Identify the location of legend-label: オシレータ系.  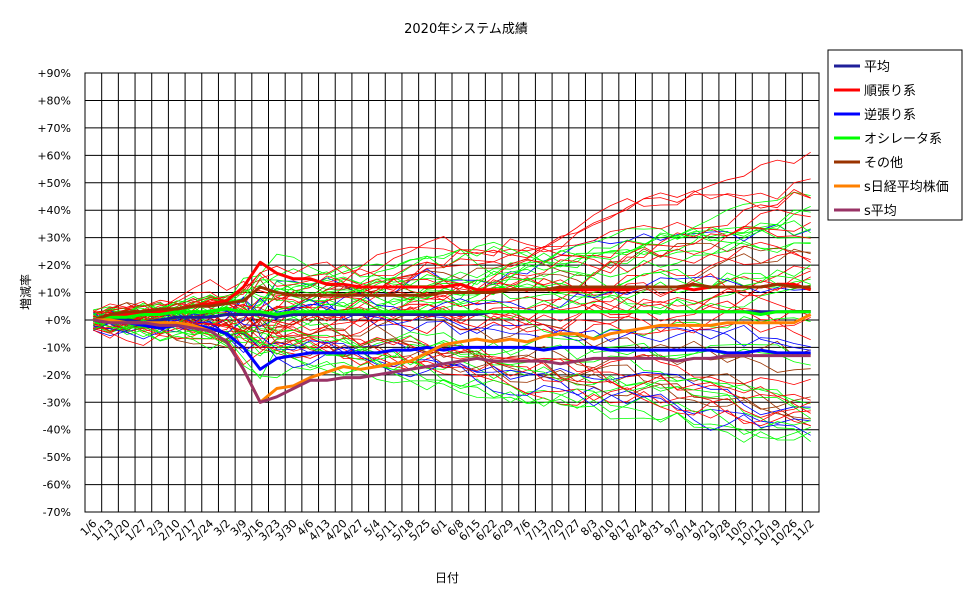
(903, 139).